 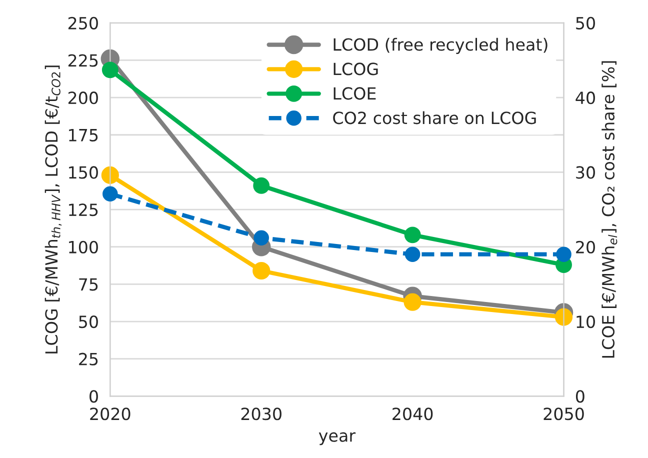 I want to click on y2-tick-label: 20, so click(x=585, y=247).